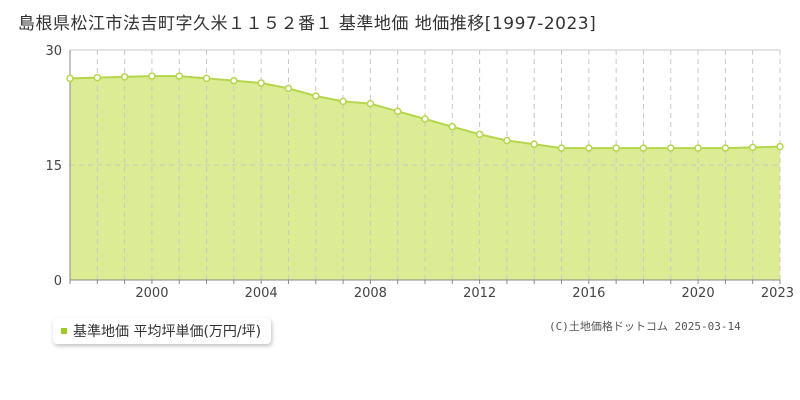  I want to click on legend-swatch, so click(64, 331).